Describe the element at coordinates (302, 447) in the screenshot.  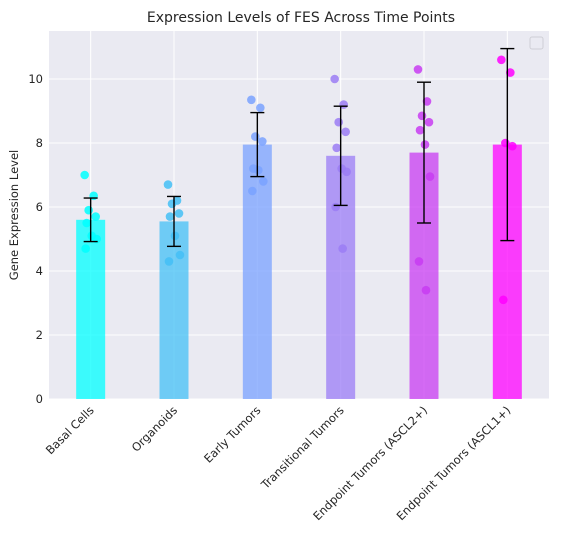
I see `x-tick-label: Transitional Tumors` at that location.